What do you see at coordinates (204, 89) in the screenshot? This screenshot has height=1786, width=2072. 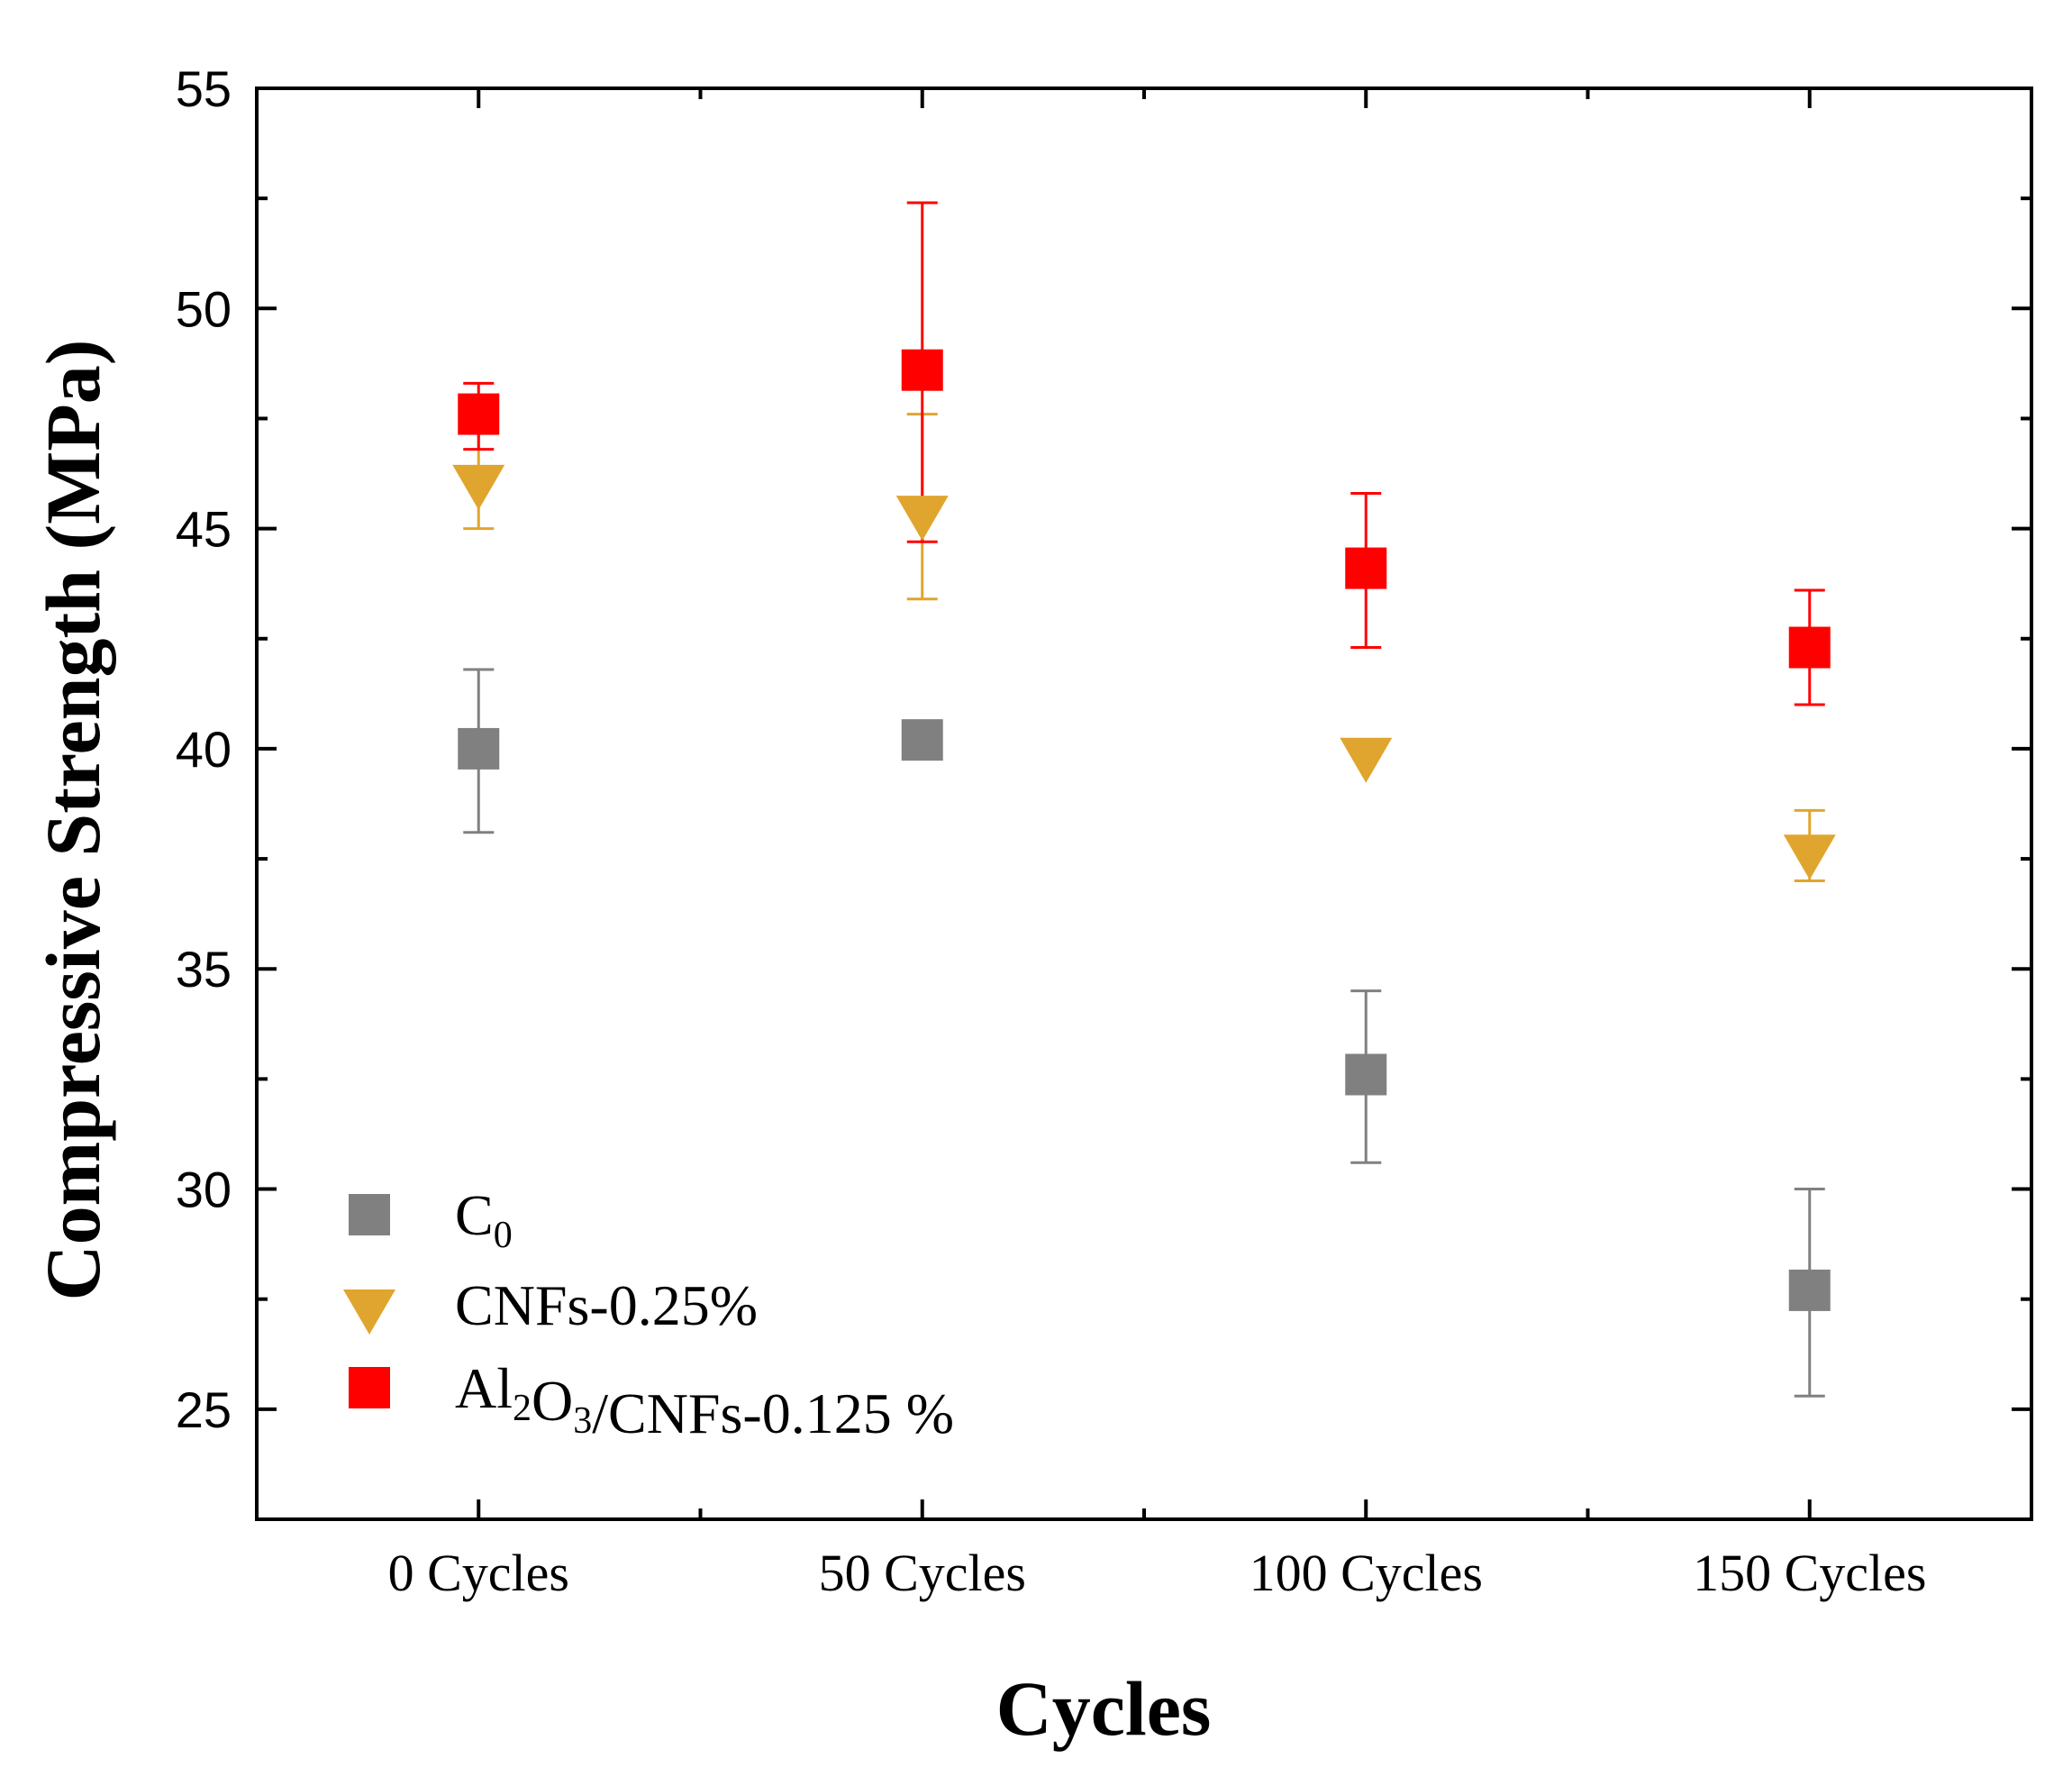 I see `y-tick-label: 55` at bounding box center [204, 89].